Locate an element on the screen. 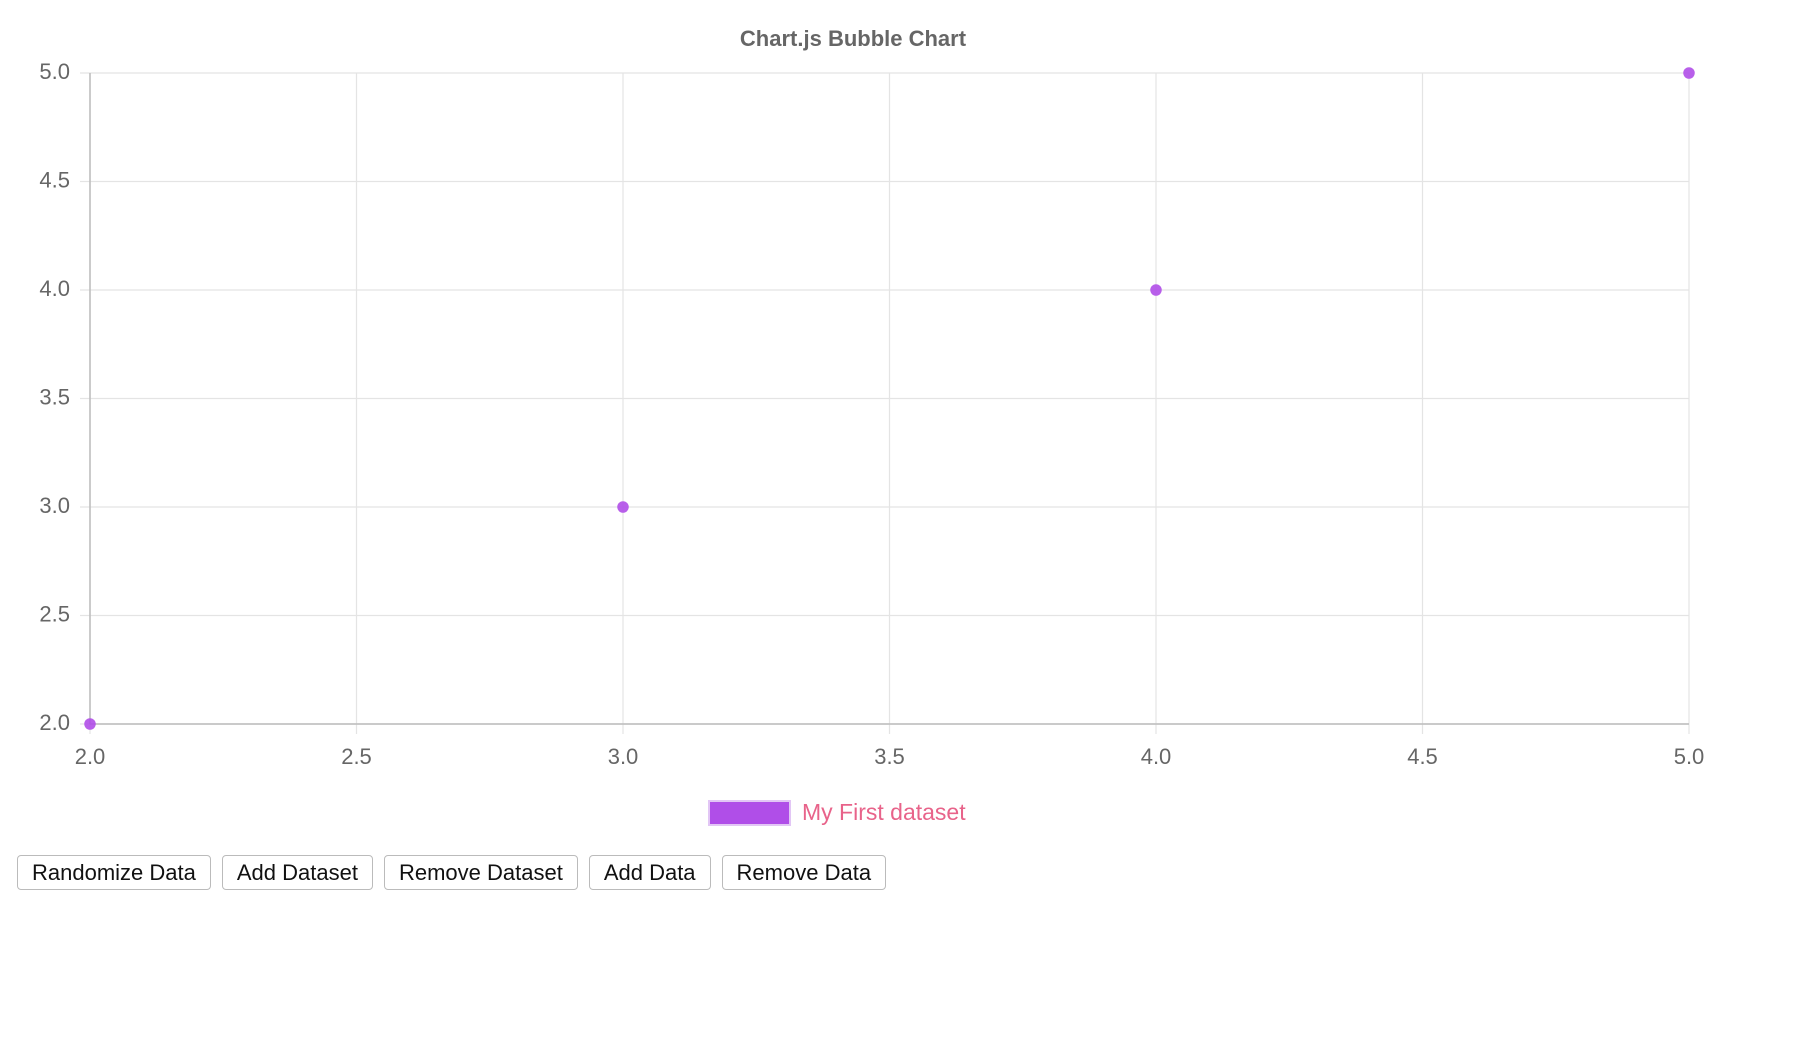 Image resolution: width=1798 pixels, height=1054 pixels. action-button: Add Data is located at coordinates (649, 872).